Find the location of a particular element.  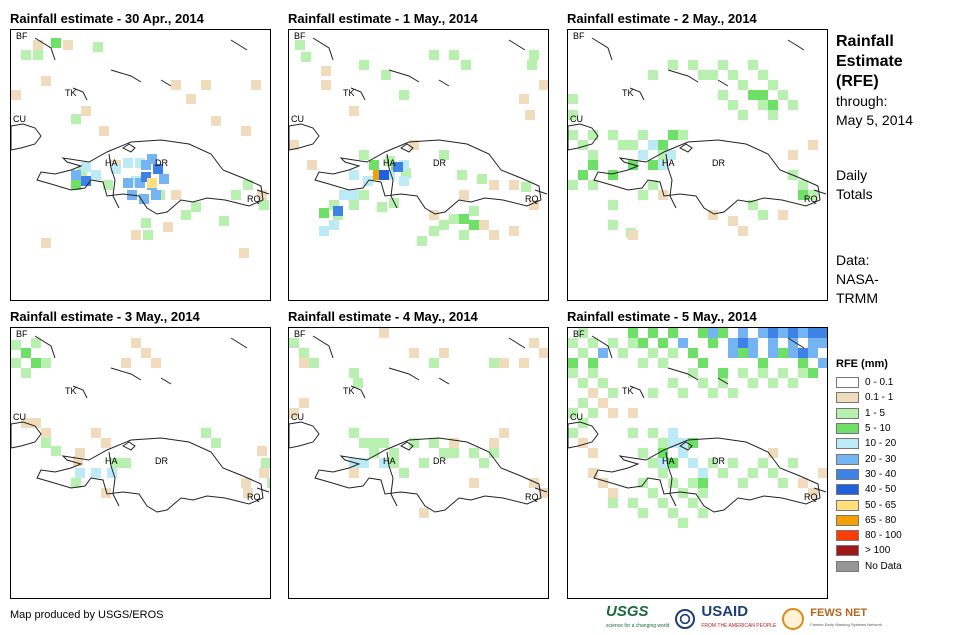

legend-item: 65 - 80 is located at coordinates (869, 520).